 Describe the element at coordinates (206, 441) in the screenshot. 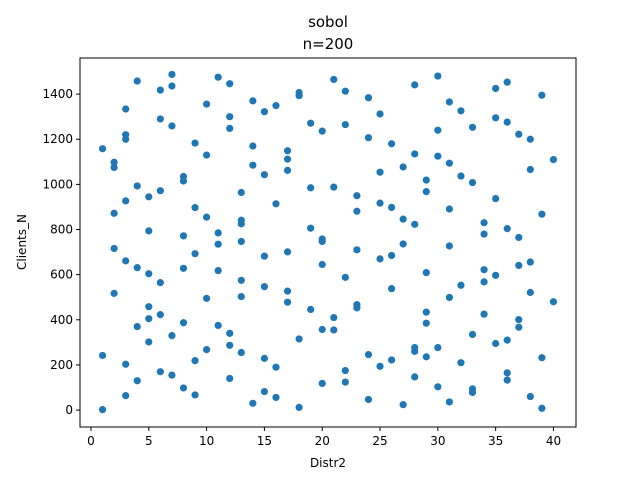

I see `x-tick-label: 10` at that location.